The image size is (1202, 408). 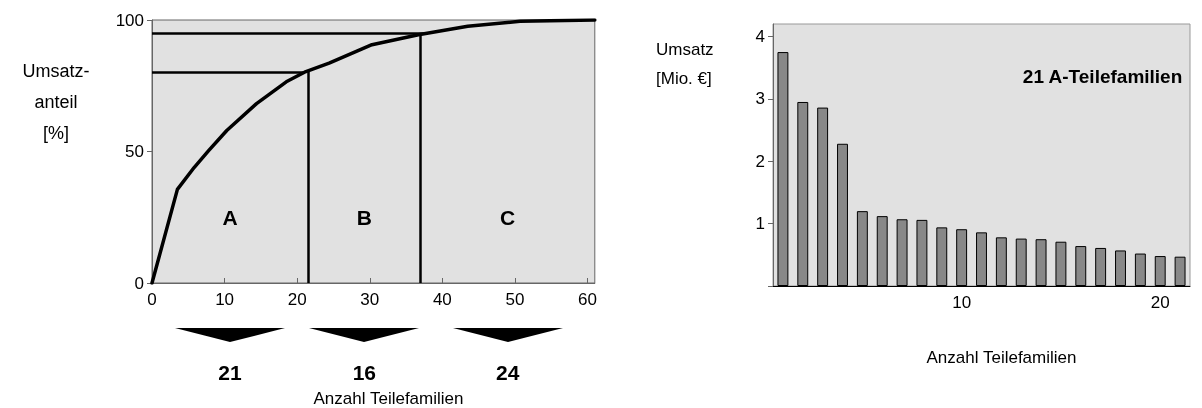 I want to click on x-tick-label: 60, so click(x=588, y=299).